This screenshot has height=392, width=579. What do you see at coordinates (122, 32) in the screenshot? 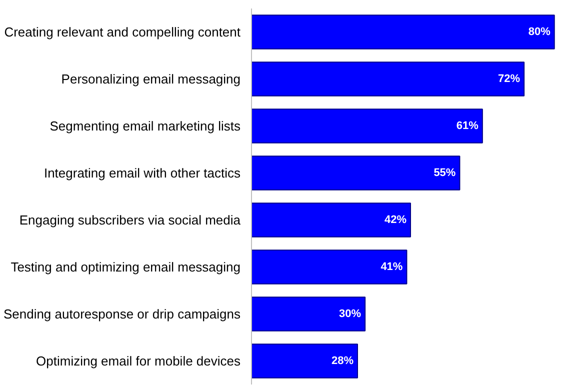
I see `y-tick-label: Creating relevant and compelling content` at bounding box center [122, 32].